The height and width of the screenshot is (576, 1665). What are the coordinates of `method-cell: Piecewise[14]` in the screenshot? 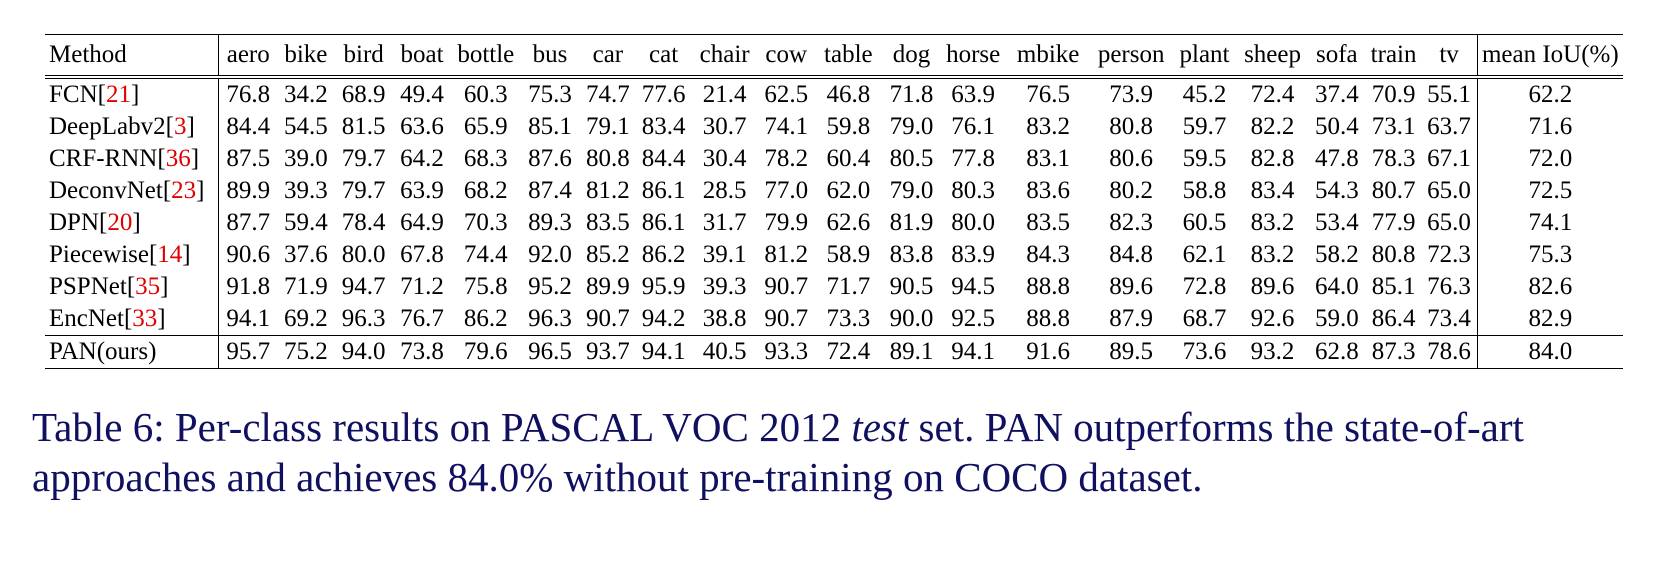 It's located at (132, 255).